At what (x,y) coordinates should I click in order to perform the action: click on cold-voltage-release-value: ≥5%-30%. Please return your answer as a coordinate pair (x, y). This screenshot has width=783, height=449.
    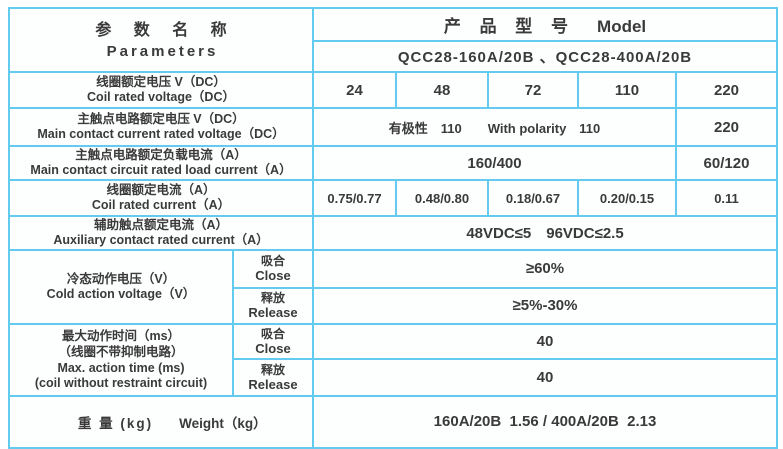
    Looking at the image, I should click on (545, 305).